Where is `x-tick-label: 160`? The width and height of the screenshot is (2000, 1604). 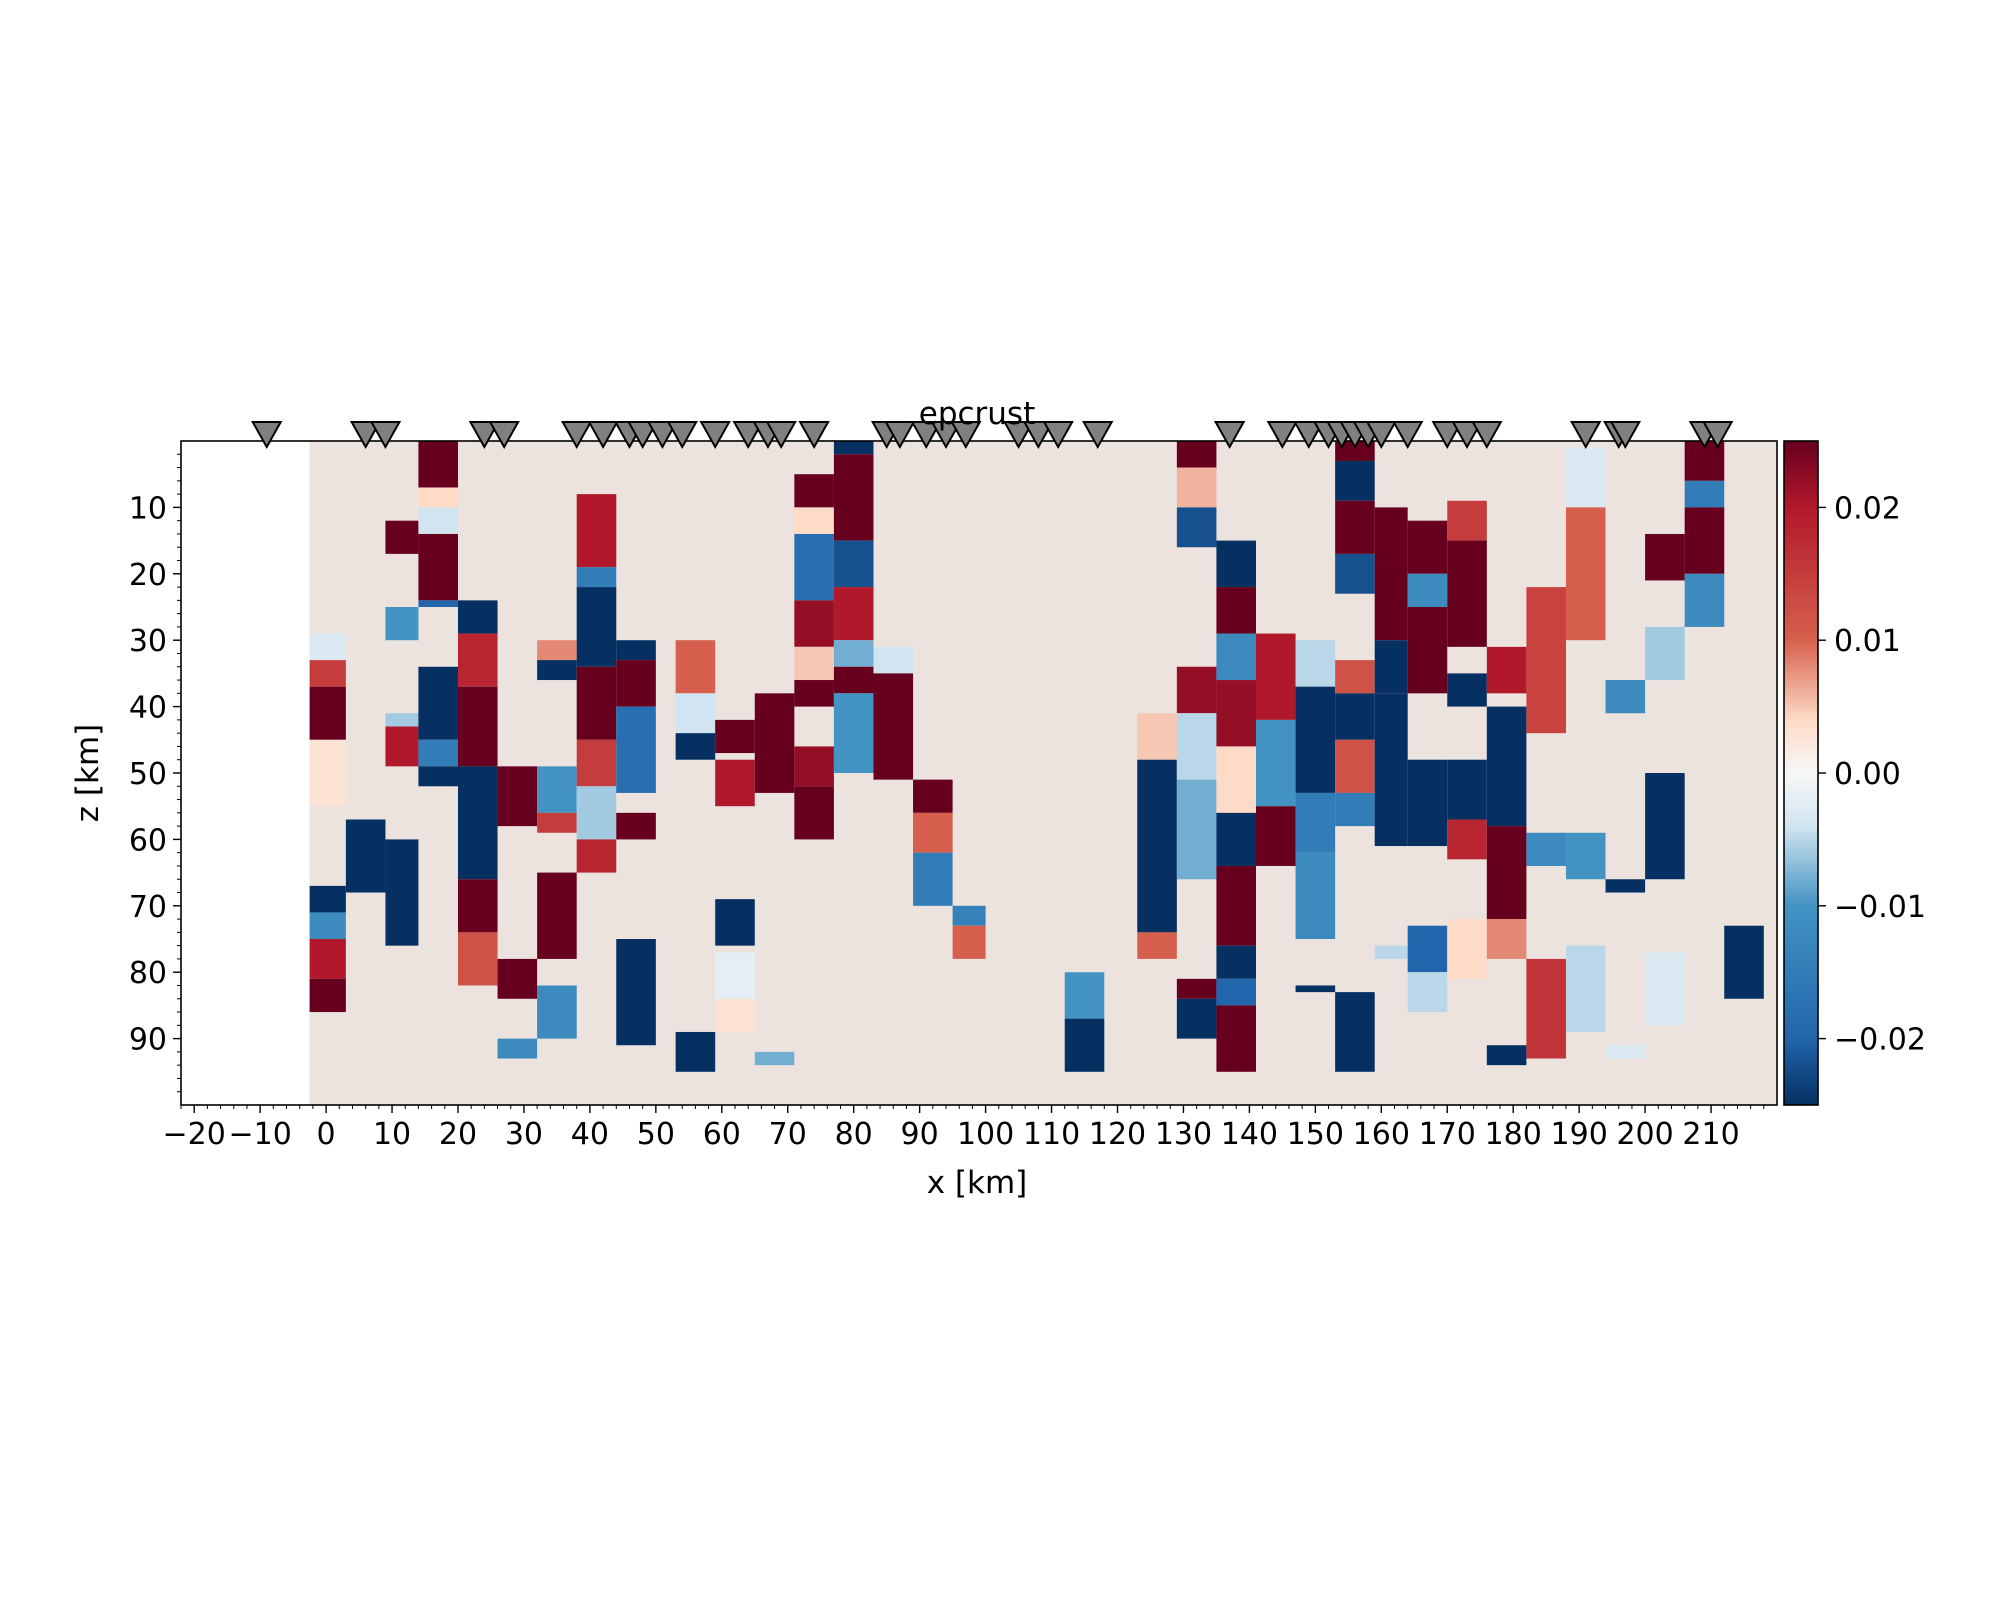
x-tick-label: 160 is located at coordinates (1381, 1134).